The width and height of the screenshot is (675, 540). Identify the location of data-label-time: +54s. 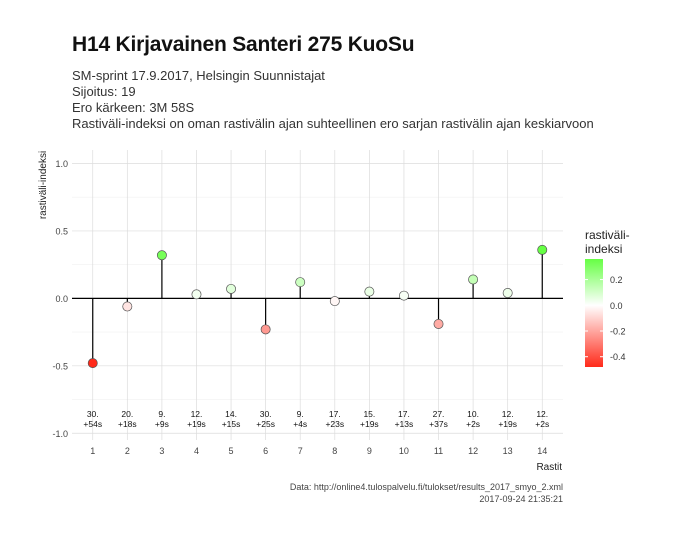
(92, 424).